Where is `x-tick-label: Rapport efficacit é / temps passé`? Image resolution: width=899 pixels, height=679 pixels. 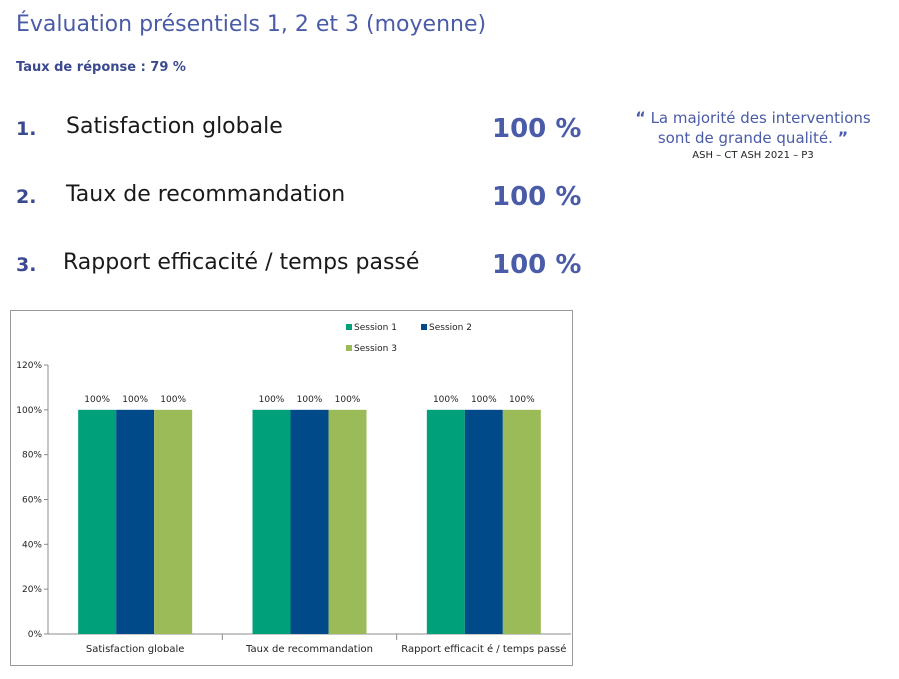
x-tick-label: Rapport efficacit é / temps passé is located at coordinates (483, 649).